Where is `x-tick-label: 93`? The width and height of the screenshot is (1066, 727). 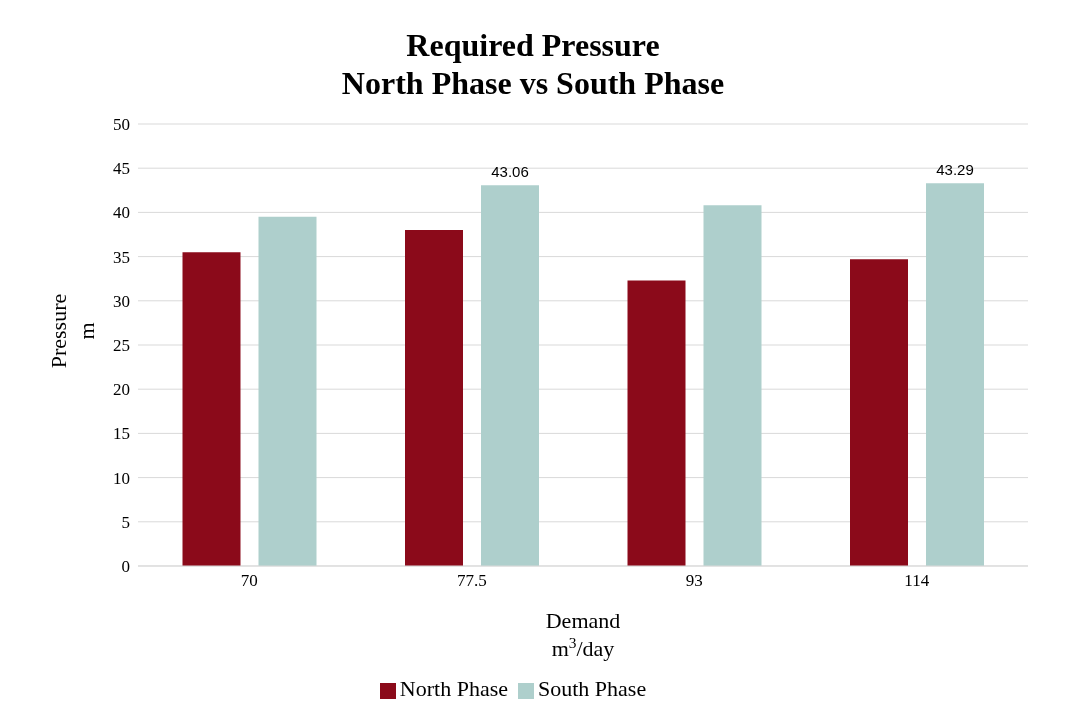
x-tick-label: 93 is located at coordinates (694, 581).